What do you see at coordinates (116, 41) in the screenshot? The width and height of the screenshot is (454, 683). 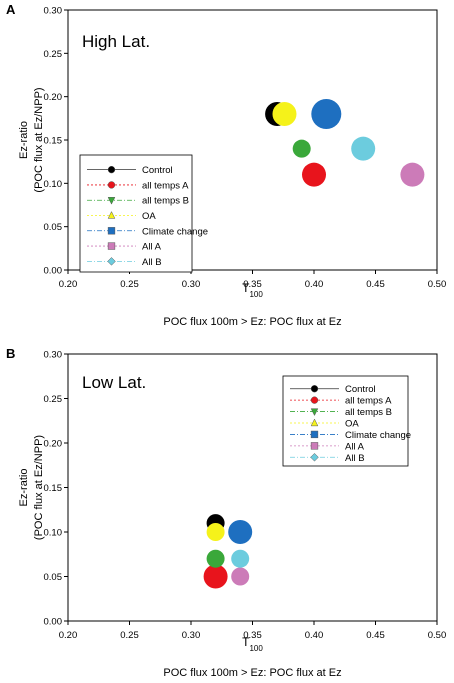 I see `chart-title: High Lat.` at bounding box center [116, 41].